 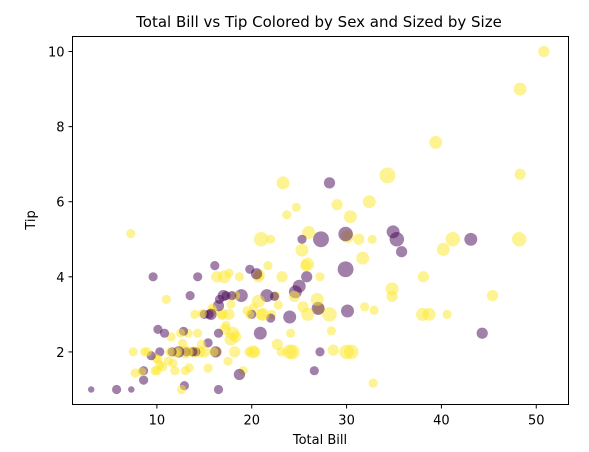 What do you see at coordinates (60, 128) in the screenshot?
I see `y-tick-label: 8` at bounding box center [60, 128].